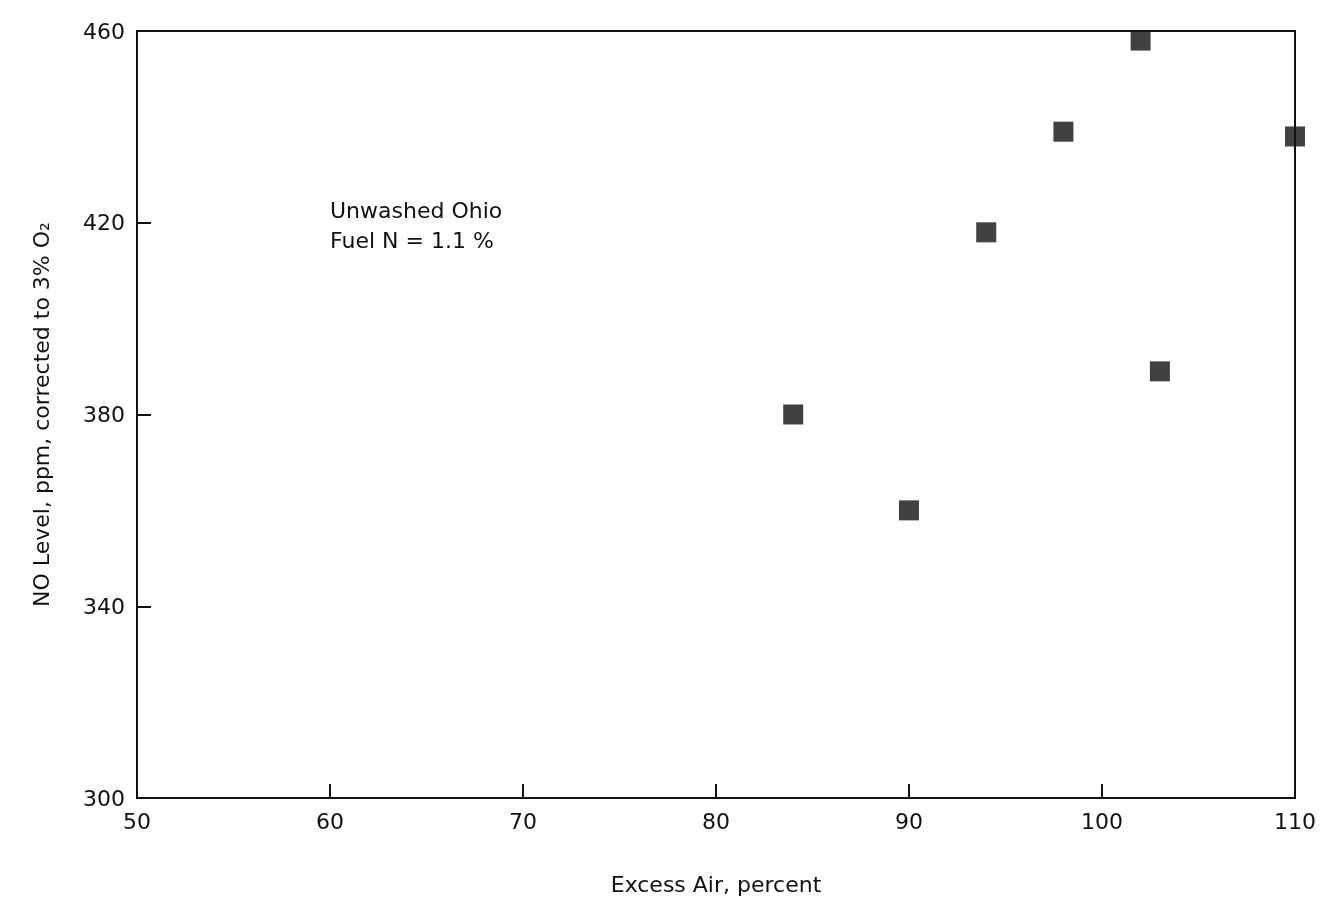 This screenshot has height=908, width=1323. What do you see at coordinates (104, 414) in the screenshot?
I see `y-tick-label: 380` at bounding box center [104, 414].